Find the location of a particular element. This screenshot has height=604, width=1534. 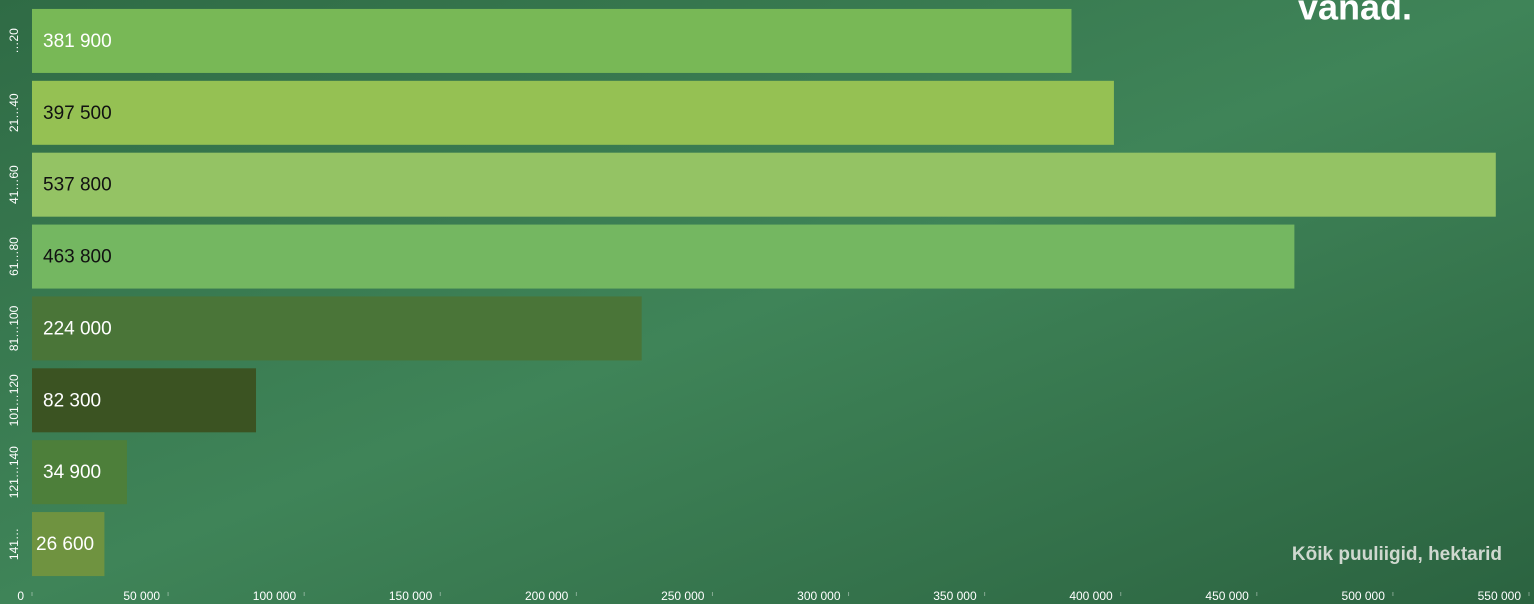

value-label: 381 900 is located at coordinates (77, 41).